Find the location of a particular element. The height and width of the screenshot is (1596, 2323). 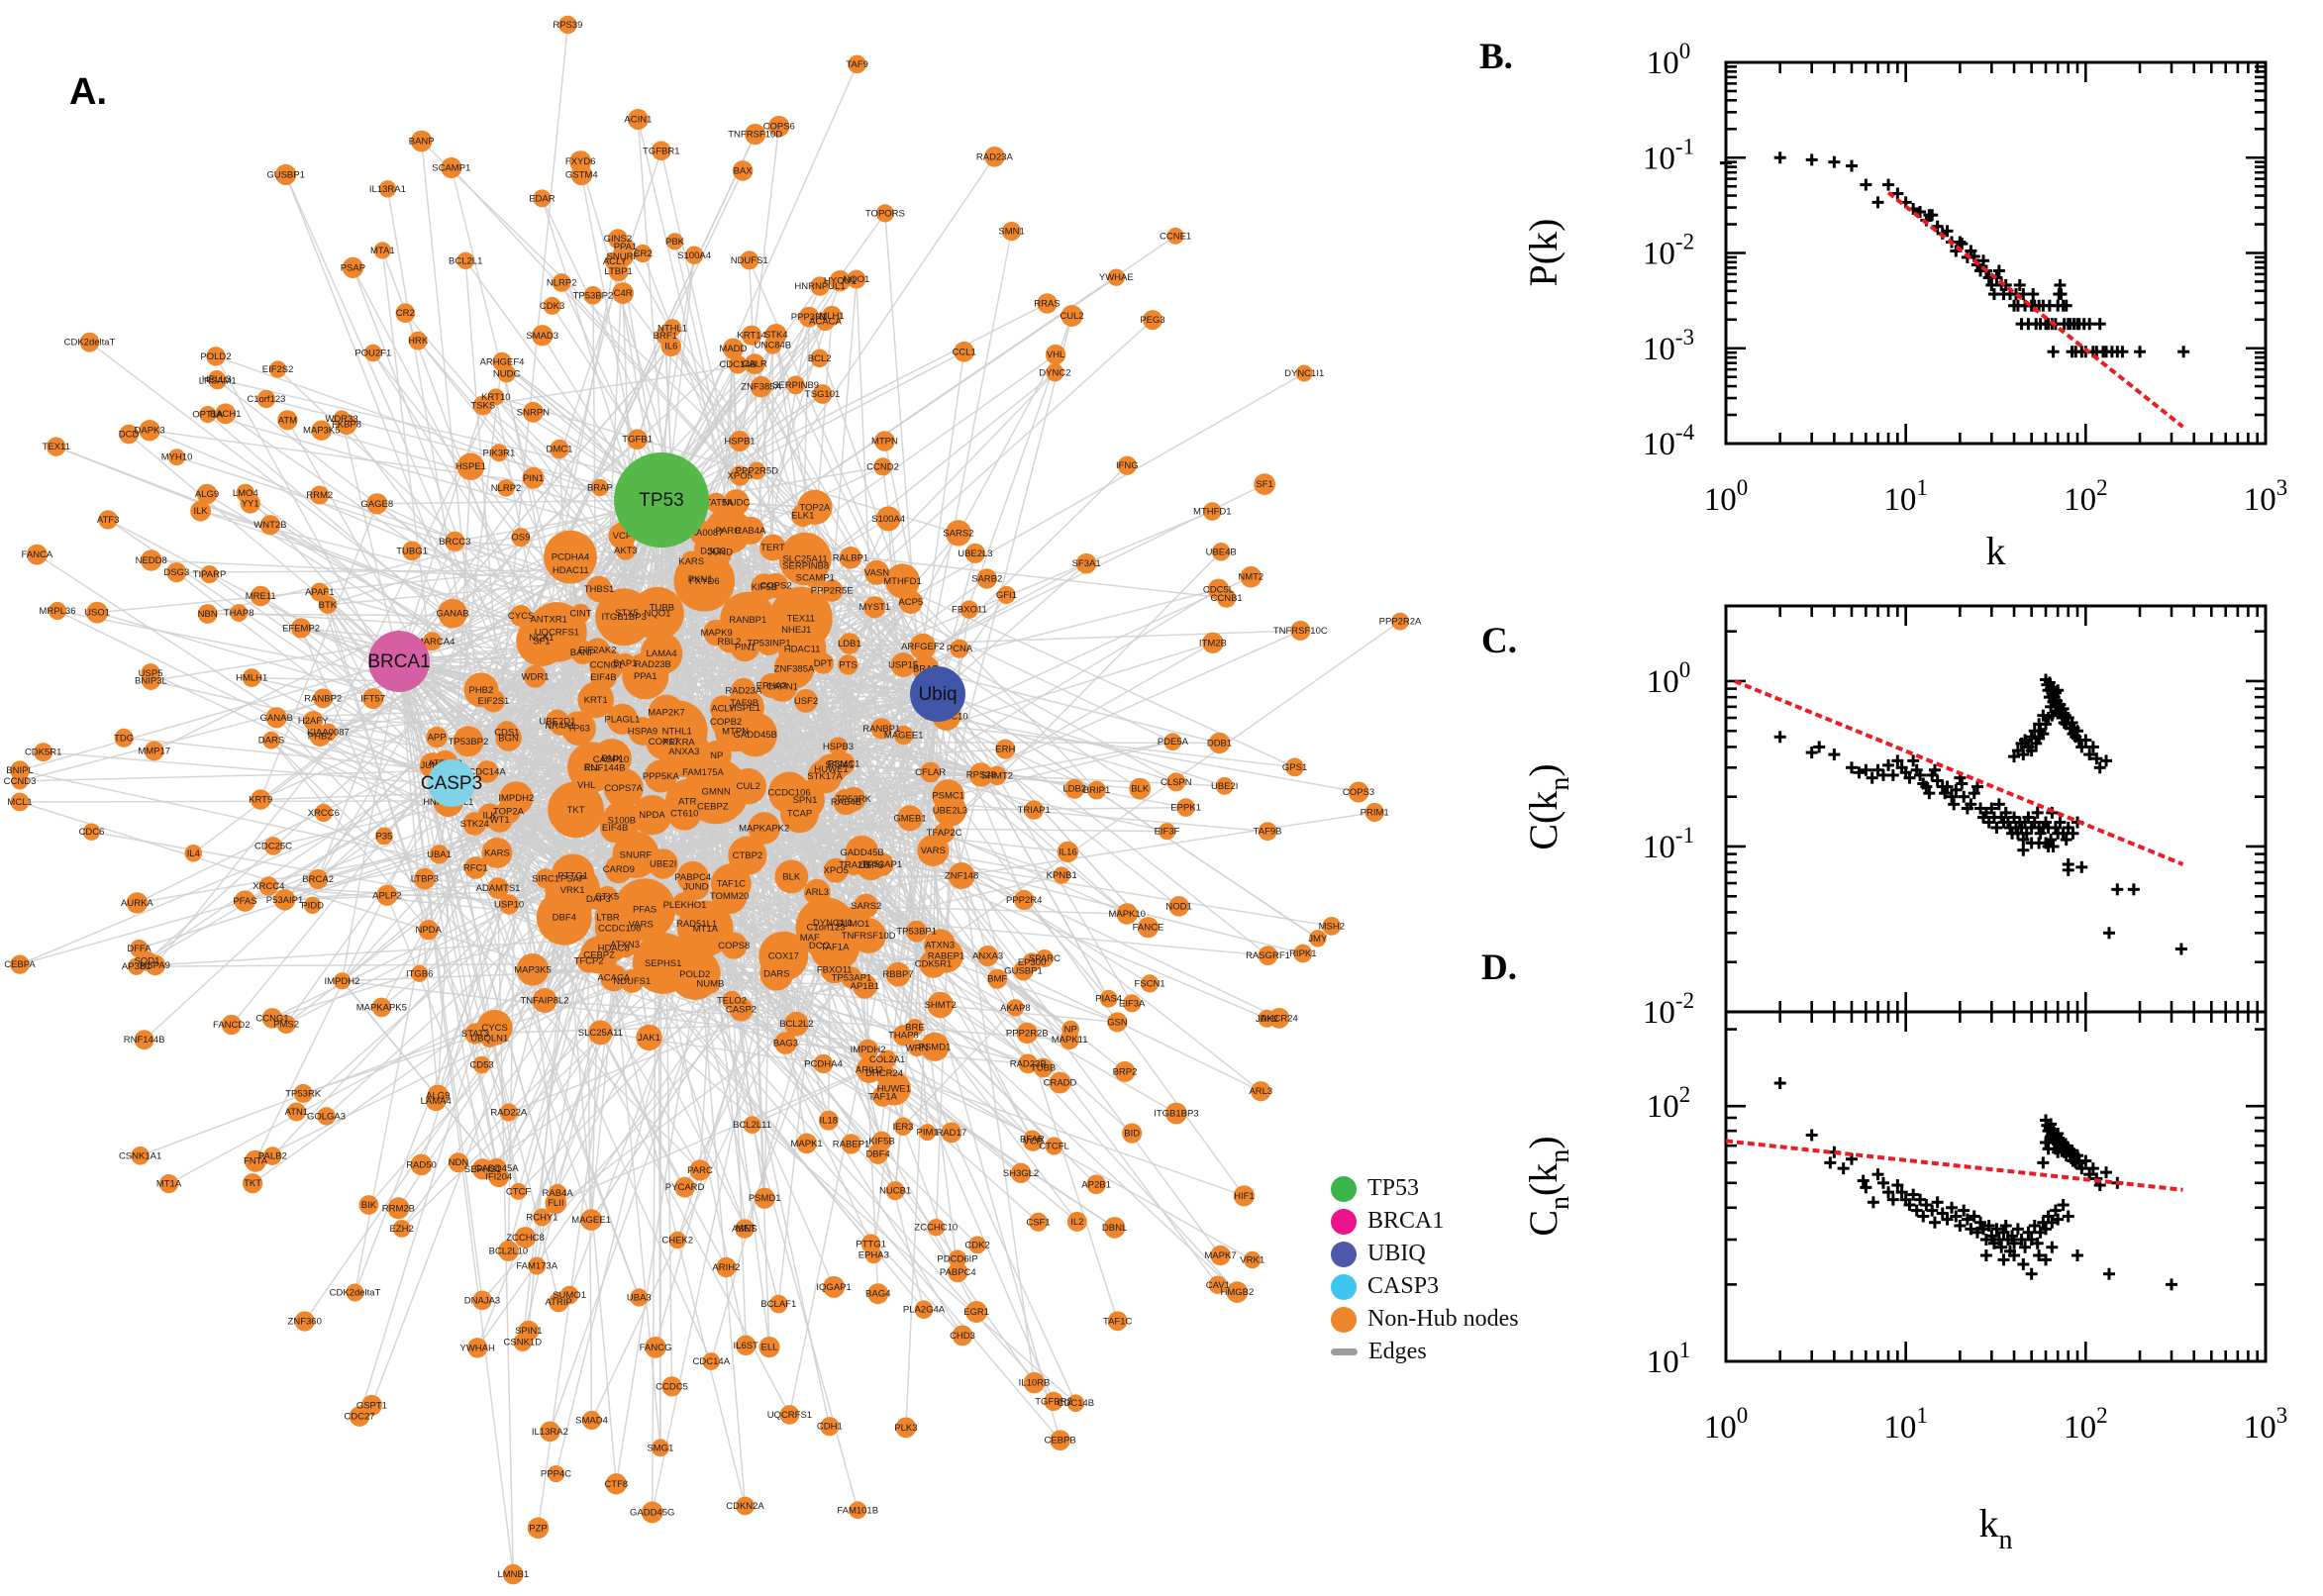

network-node-label: LAMA4 is located at coordinates (662, 654).